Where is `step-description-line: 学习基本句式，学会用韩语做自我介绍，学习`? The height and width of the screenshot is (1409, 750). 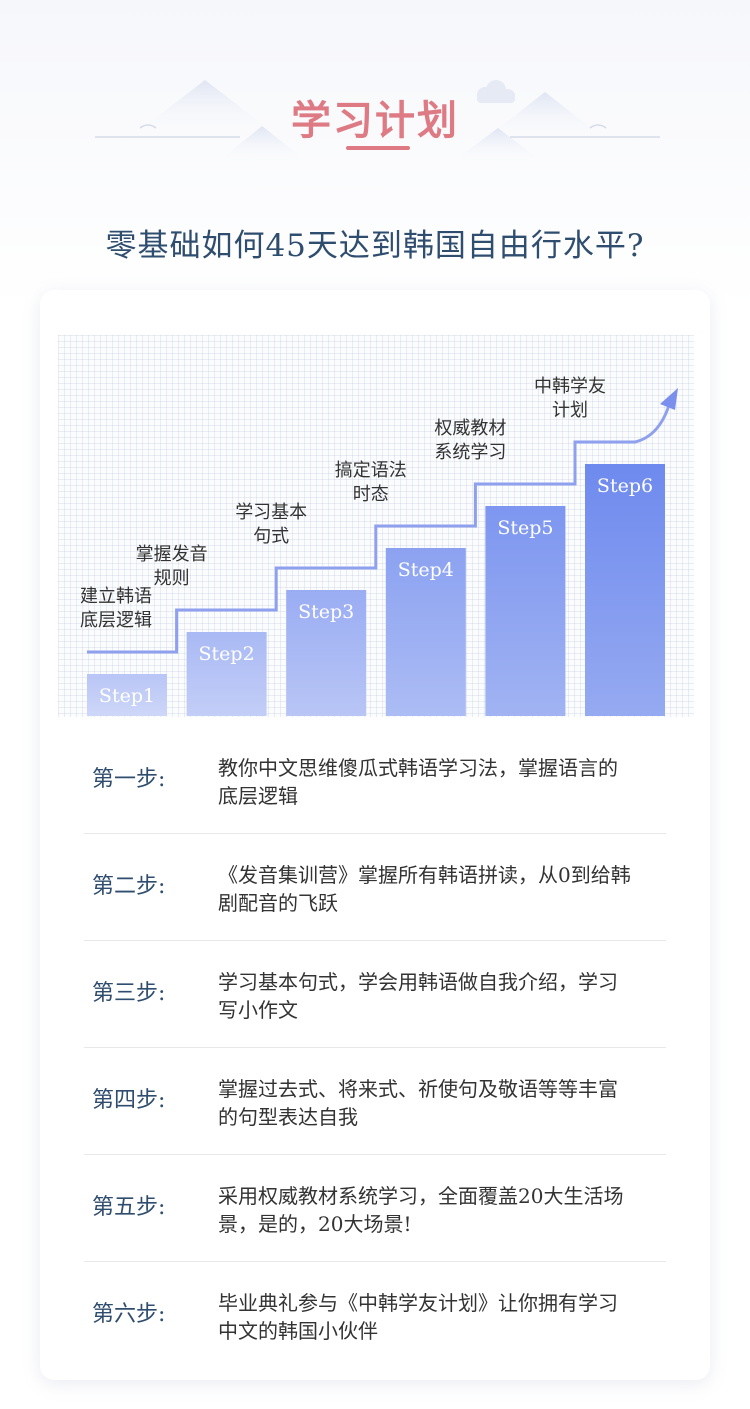 step-description-line: 学习基本句式，学会用韩语做自我介绍，学习 is located at coordinates (418, 982).